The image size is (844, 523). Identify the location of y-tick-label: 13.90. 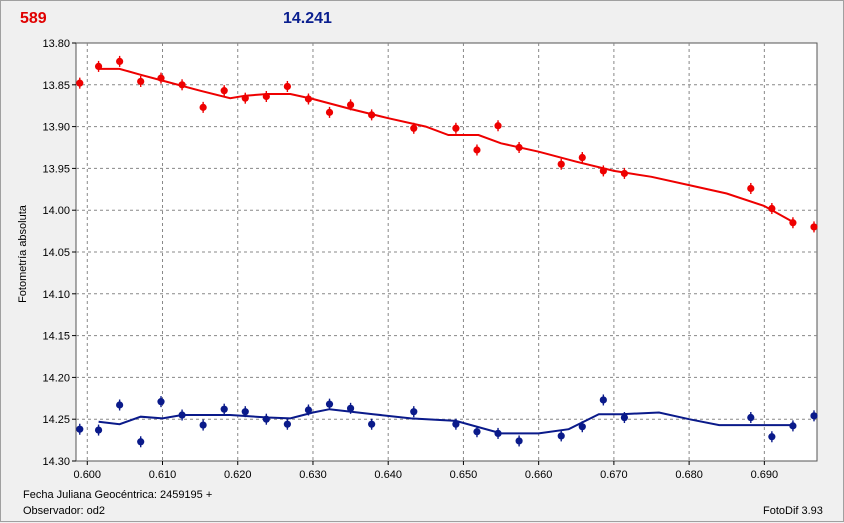
(56, 128).